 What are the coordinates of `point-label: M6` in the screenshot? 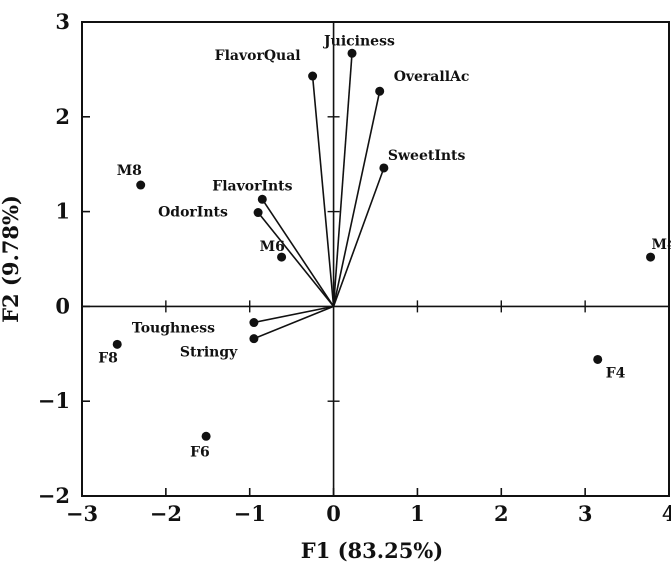 It's located at (272, 247).